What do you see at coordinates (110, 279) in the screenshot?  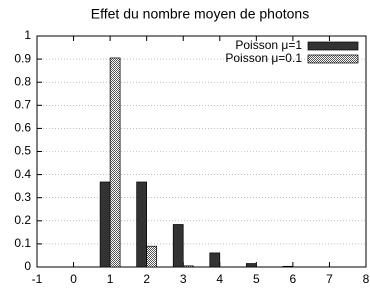 I see `x-tick-label: 1` at bounding box center [110, 279].